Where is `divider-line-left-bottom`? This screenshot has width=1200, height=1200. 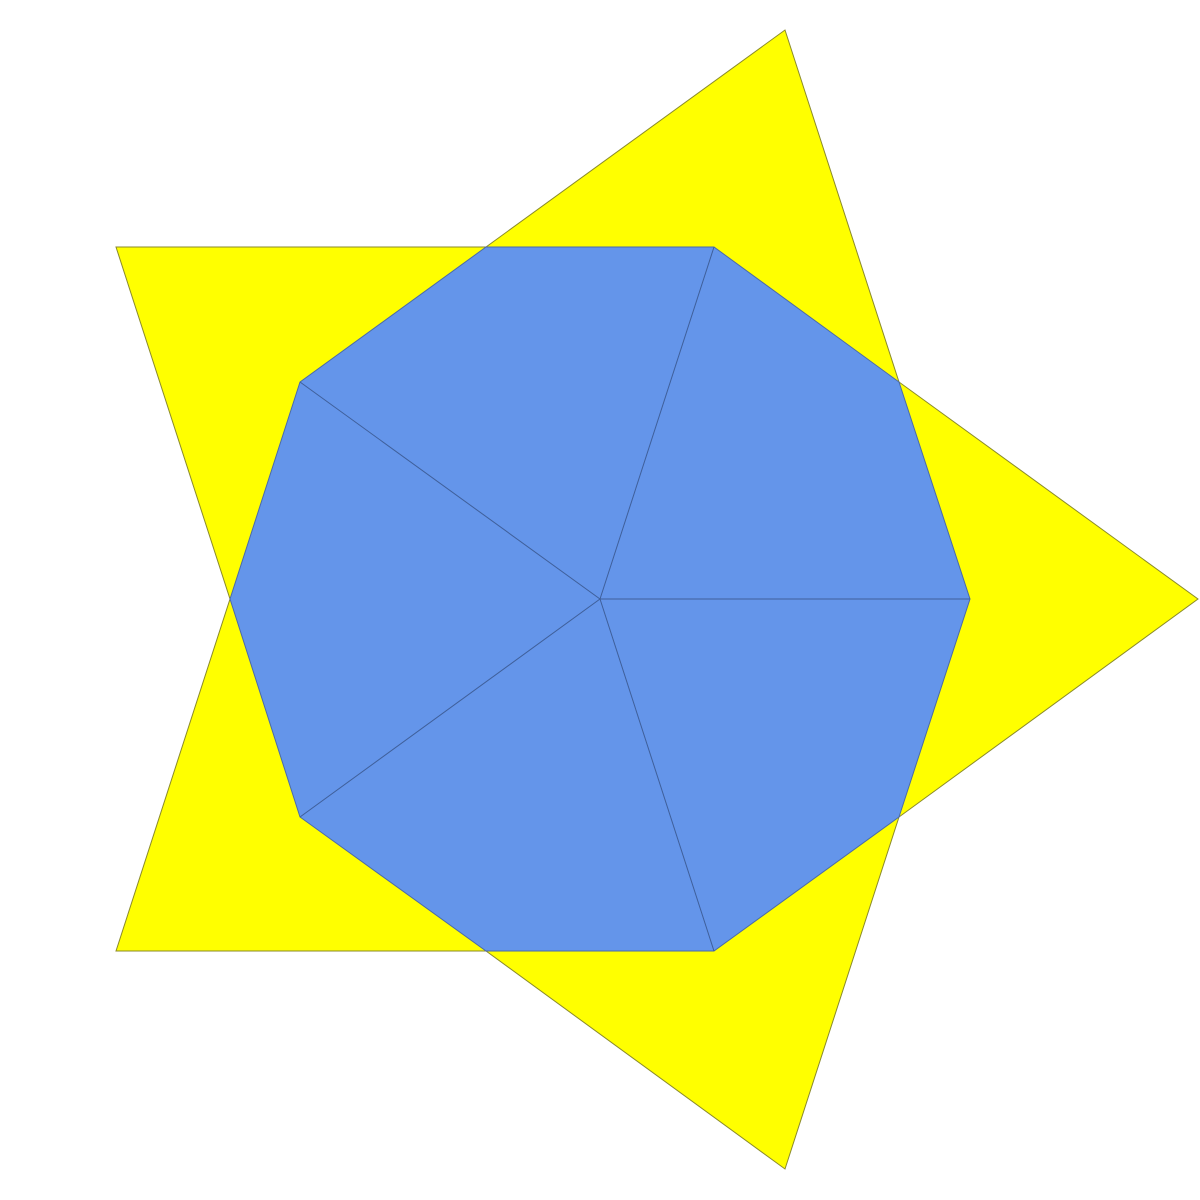 divider-line-left-bottom is located at coordinates (450, 708).